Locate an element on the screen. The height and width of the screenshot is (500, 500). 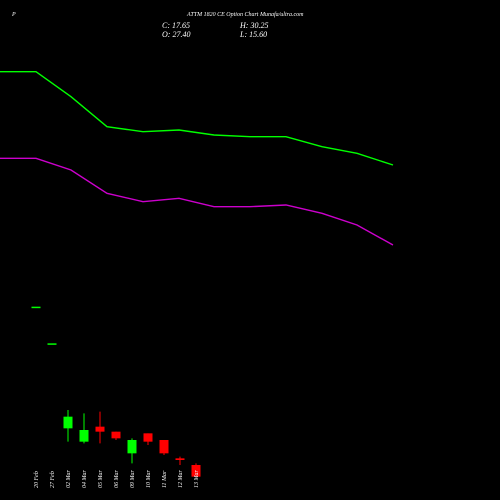
x-tick-label: 05 Mar is located at coordinates (101, 479).